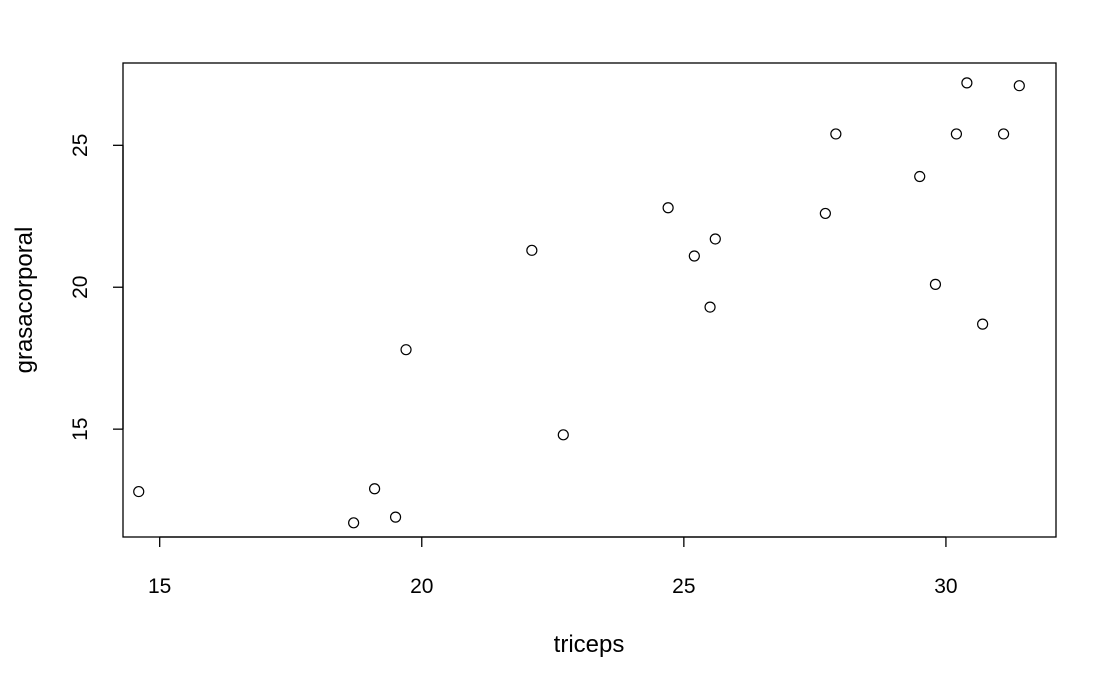 The width and height of the screenshot is (1120, 692). What do you see at coordinates (24, 300) in the screenshot?
I see `y-axis-label: grasacorporal` at bounding box center [24, 300].